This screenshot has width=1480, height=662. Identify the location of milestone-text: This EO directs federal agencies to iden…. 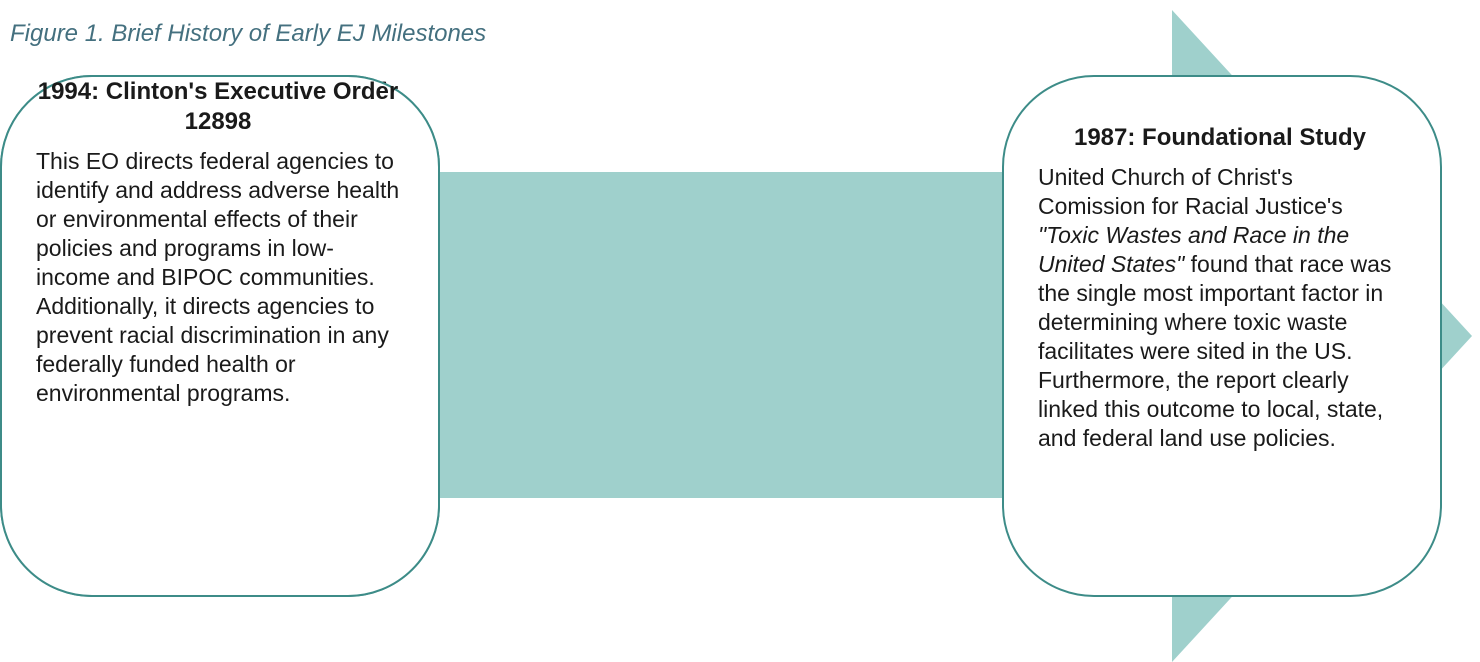
(218, 277).